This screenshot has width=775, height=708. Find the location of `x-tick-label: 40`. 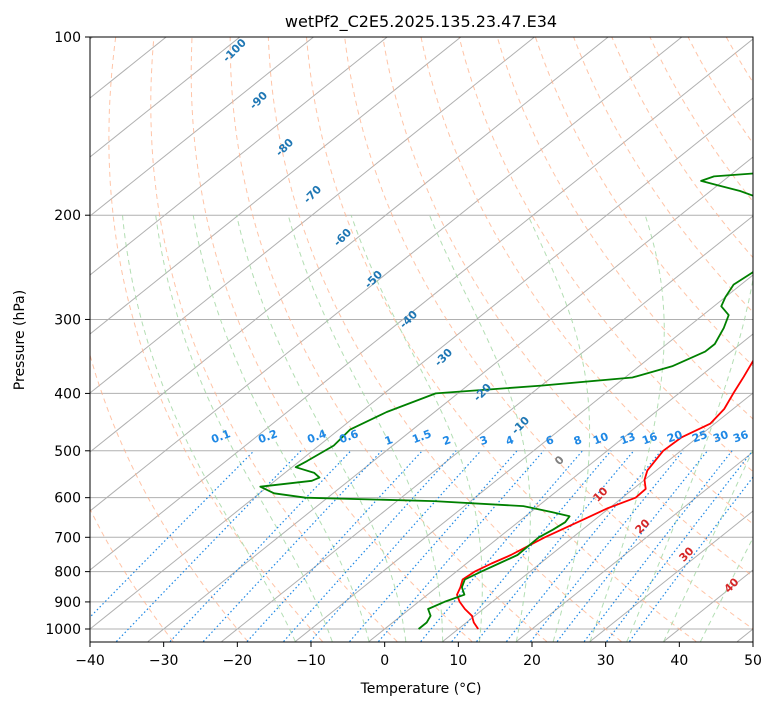

x-tick-label: 40 is located at coordinates (679, 661).